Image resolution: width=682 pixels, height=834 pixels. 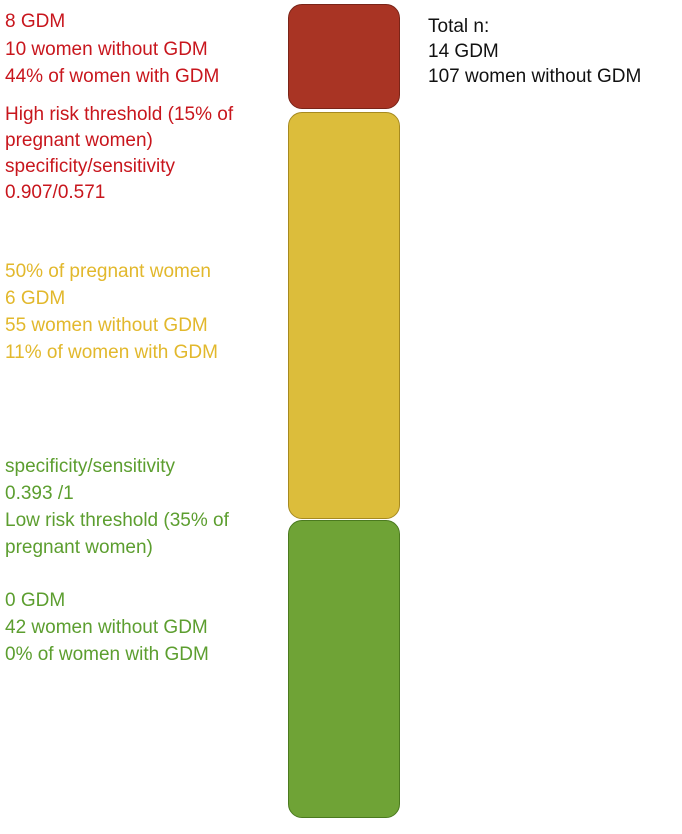 What do you see at coordinates (108, 271) in the screenshot?
I see `text-line: 50% of pregnant women` at bounding box center [108, 271].